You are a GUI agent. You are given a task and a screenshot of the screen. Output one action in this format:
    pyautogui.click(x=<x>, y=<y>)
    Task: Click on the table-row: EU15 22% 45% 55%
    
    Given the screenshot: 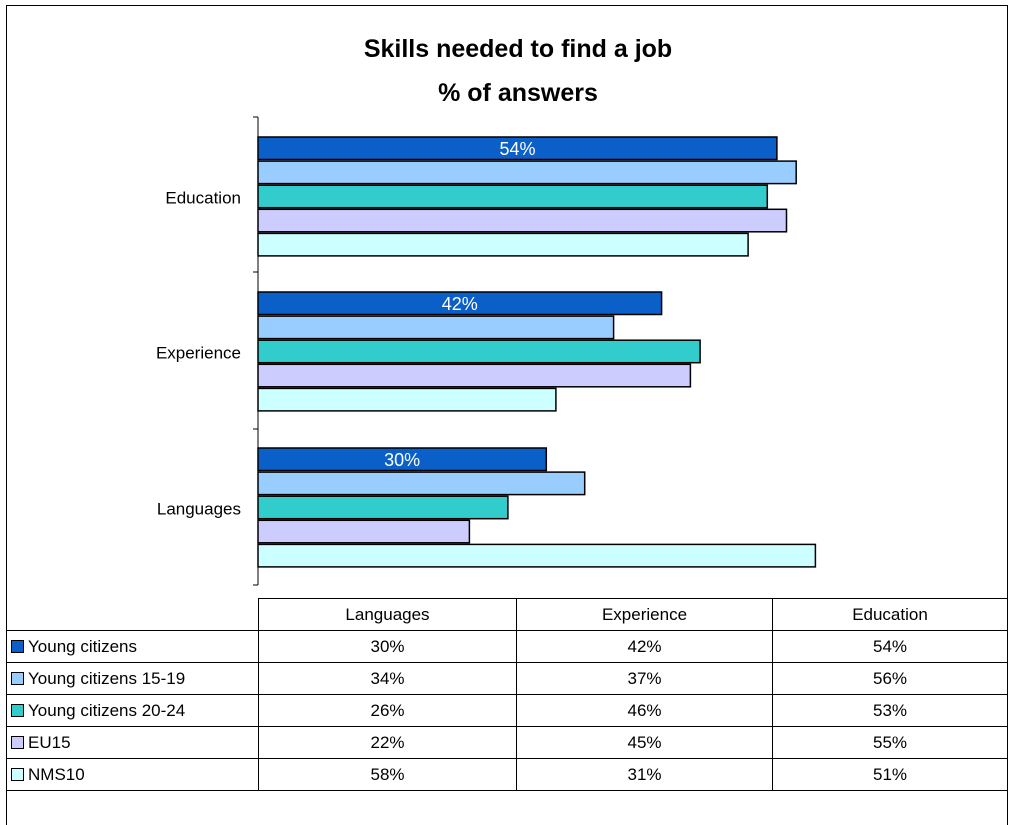 What is the action you would take?
    pyautogui.click(x=507, y=742)
    